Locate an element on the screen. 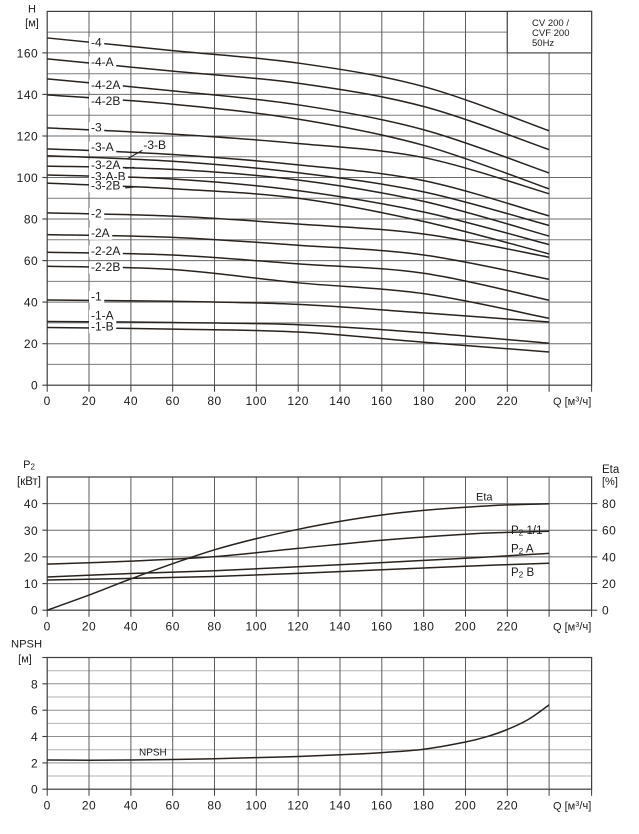 This screenshot has width=639, height=834. svg-text: 6 is located at coordinates (34, 711).